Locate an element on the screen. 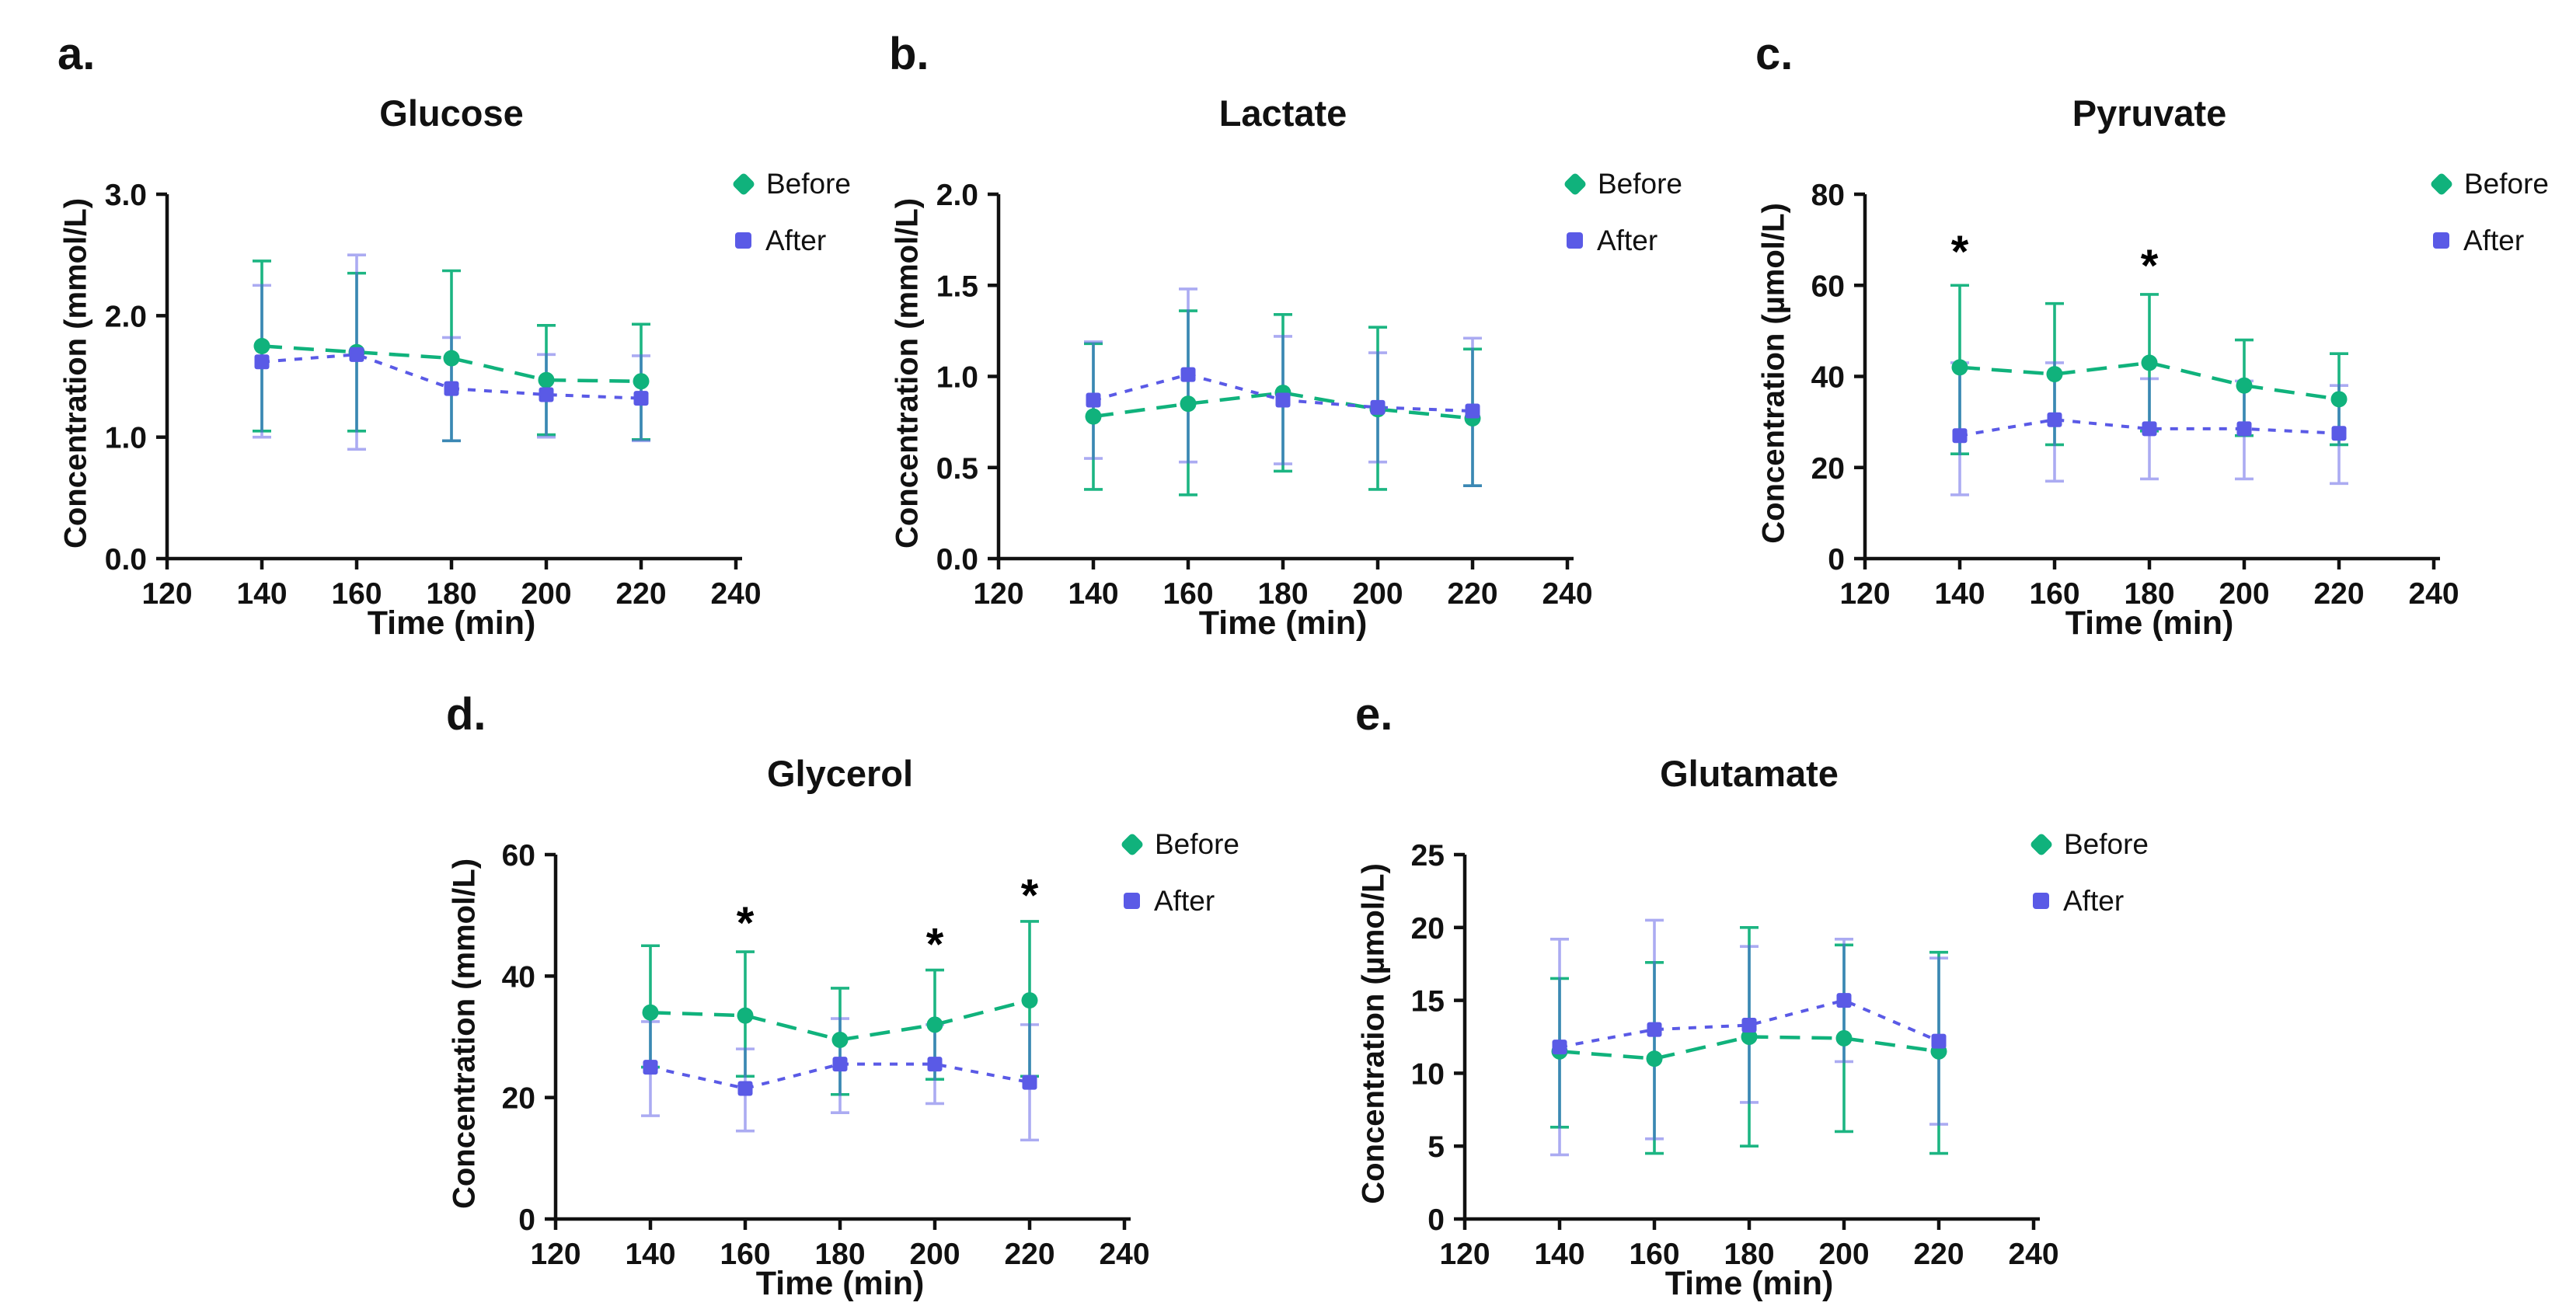 Image resolution: width=2576 pixels, height=1313 pixels. glucose-plot: 0.0 1.0 2.0 3.0 120 140 160 180 200 220 240 is located at coordinates (434, 395).